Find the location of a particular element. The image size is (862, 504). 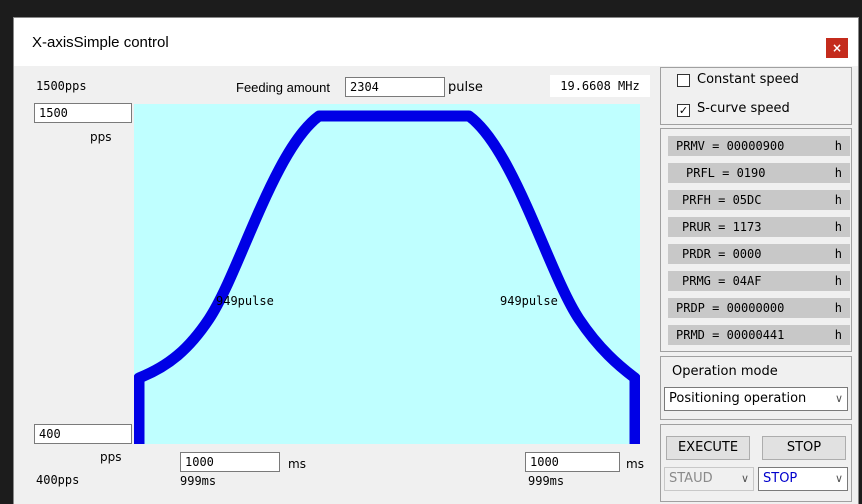

title-bar: X-axisSimple control × is located at coordinates (436, 42).